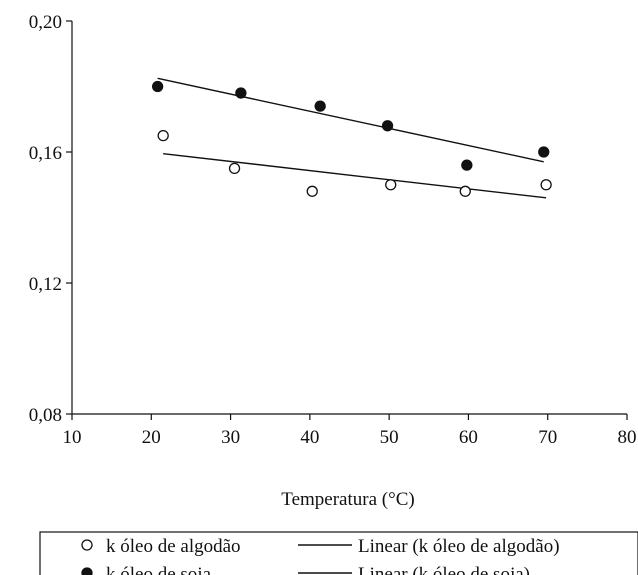 The height and width of the screenshot is (575, 638). I want to click on legend-label: Linear (k óleo de algodão), so click(459, 546).